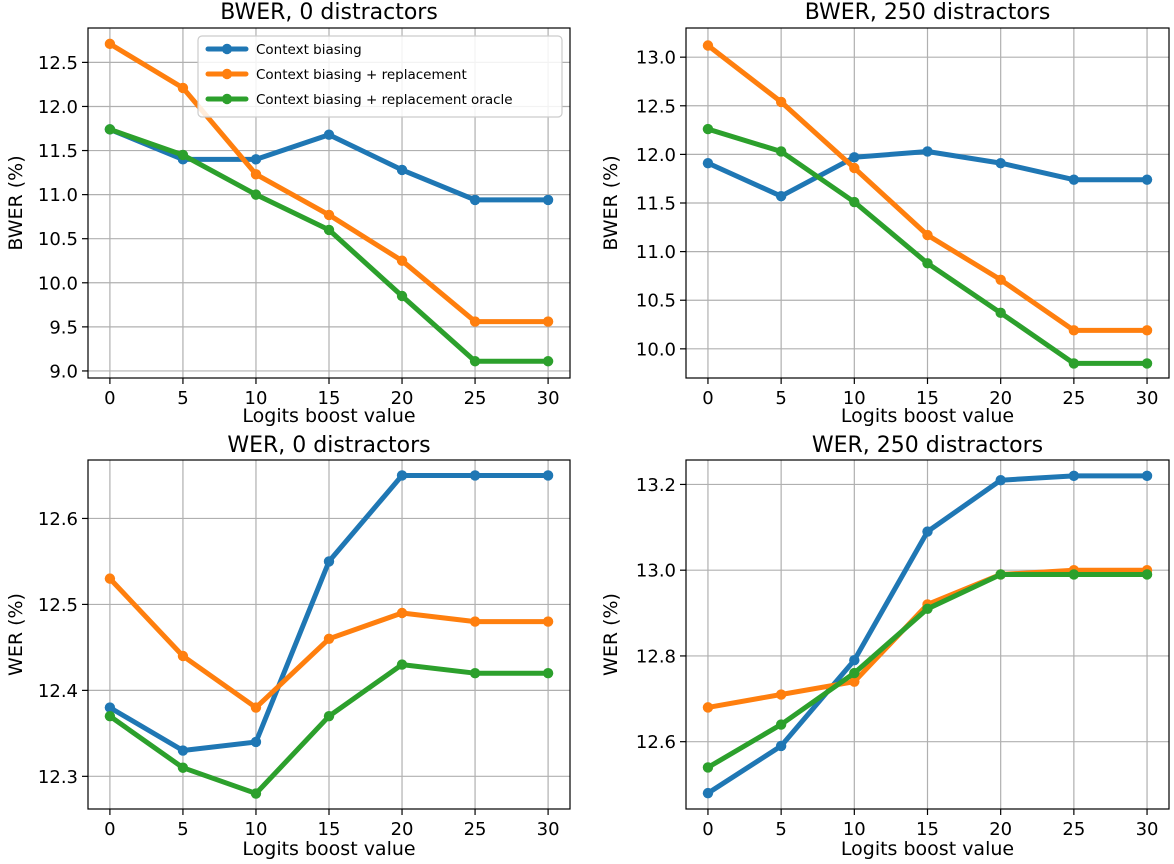 The width and height of the screenshot is (1174, 864). What do you see at coordinates (611, 202) in the screenshot?
I see `y-axis-label: BWER (%)` at bounding box center [611, 202].